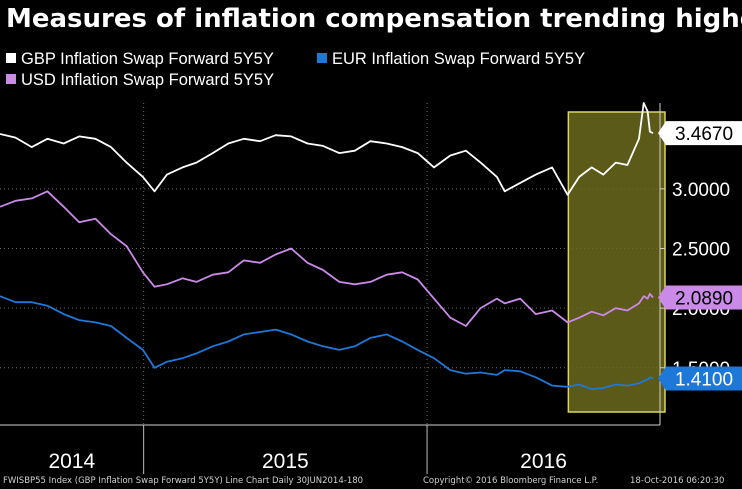 Image resolution: width=742 pixels, height=489 pixels. What do you see at coordinates (285, 461) in the screenshot?
I see `xtick-label-1: 2015` at bounding box center [285, 461].